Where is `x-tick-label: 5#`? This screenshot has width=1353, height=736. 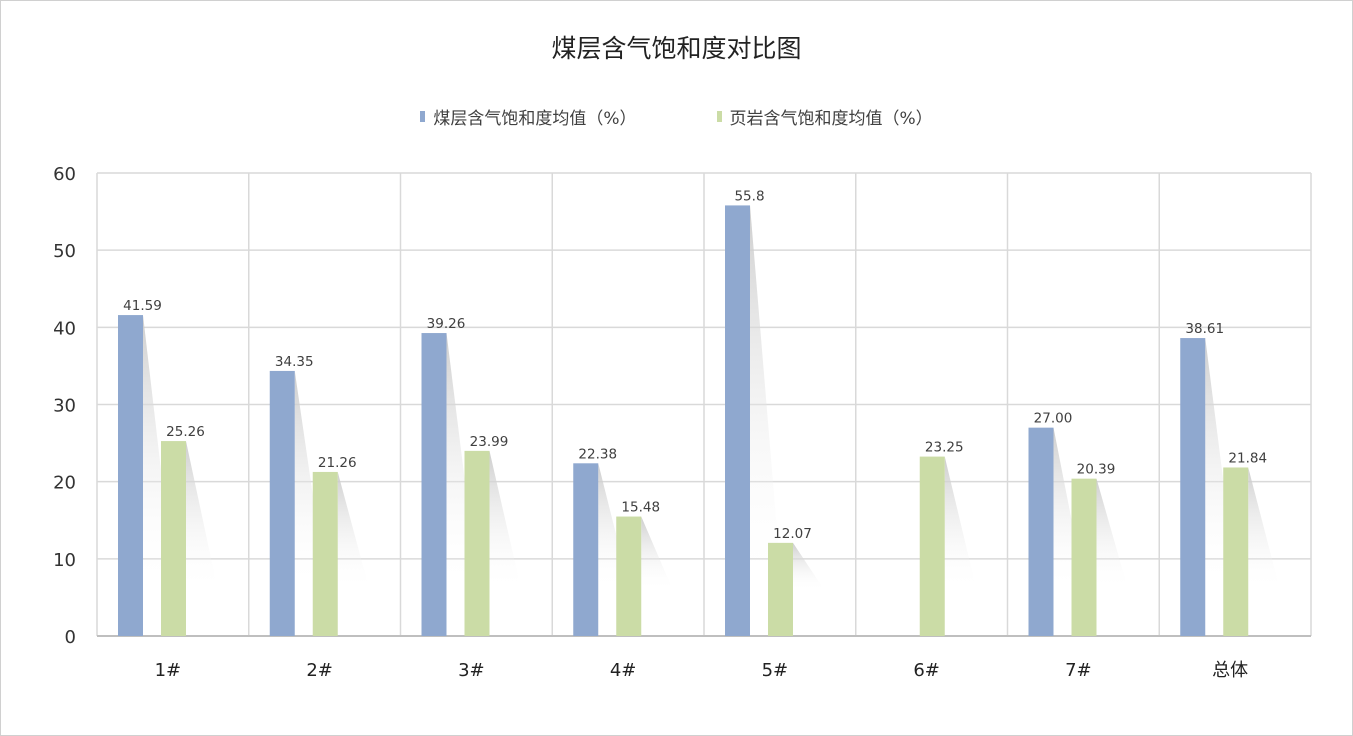 x-tick-label: 5# is located at coordinates (775, 670).